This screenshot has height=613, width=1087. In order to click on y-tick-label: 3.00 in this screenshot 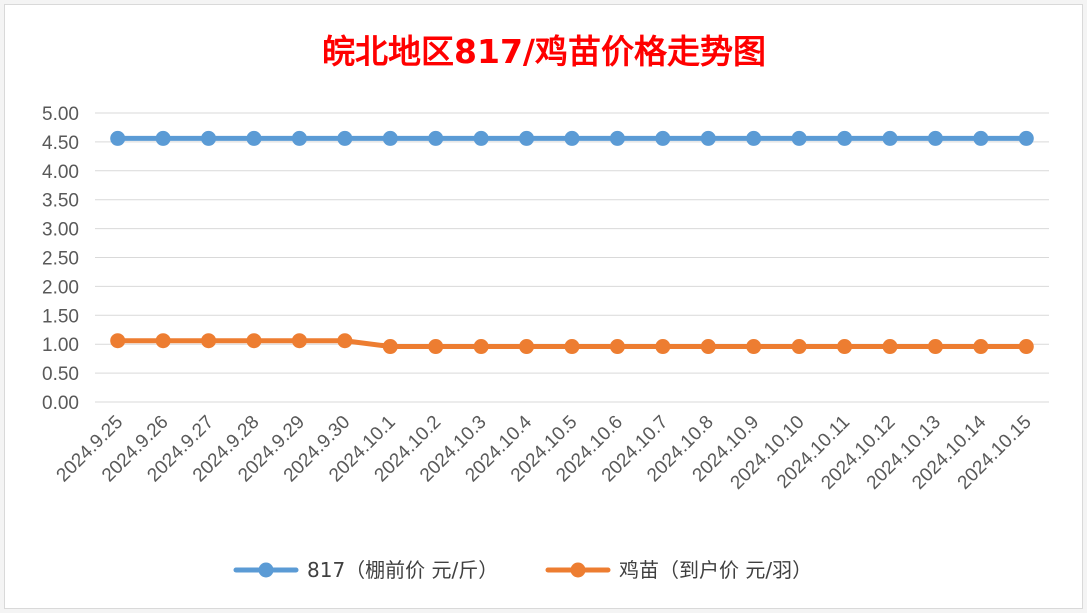, I will do `click(60, 230)`.